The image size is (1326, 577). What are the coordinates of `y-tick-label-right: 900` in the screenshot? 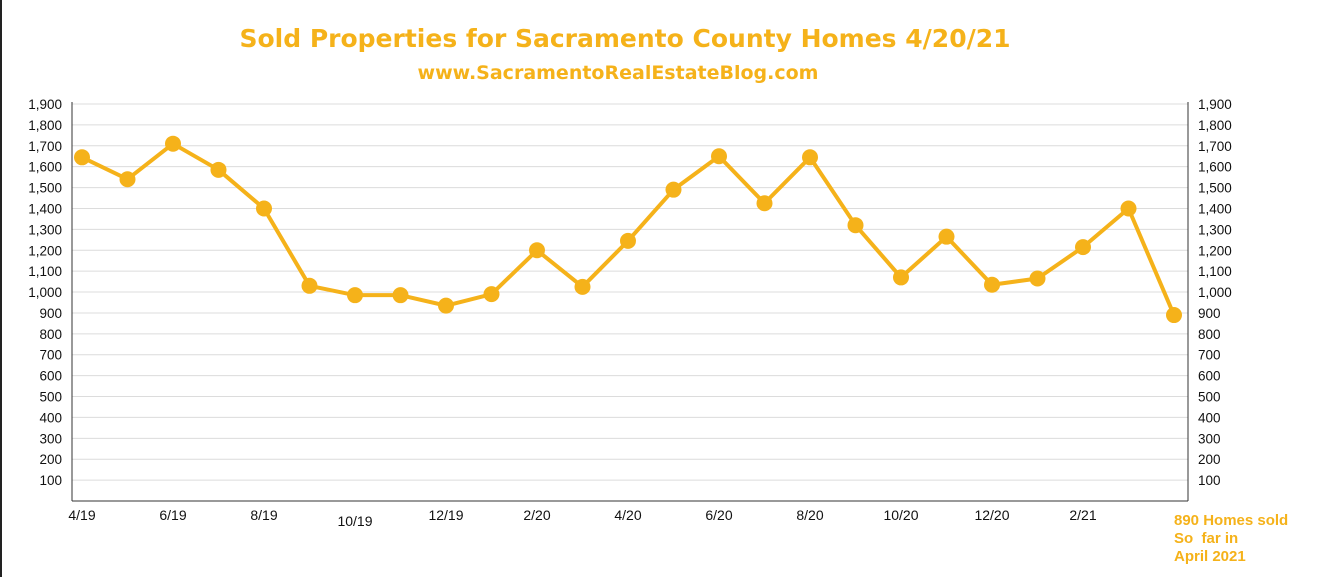 It's located at (1209, 313).